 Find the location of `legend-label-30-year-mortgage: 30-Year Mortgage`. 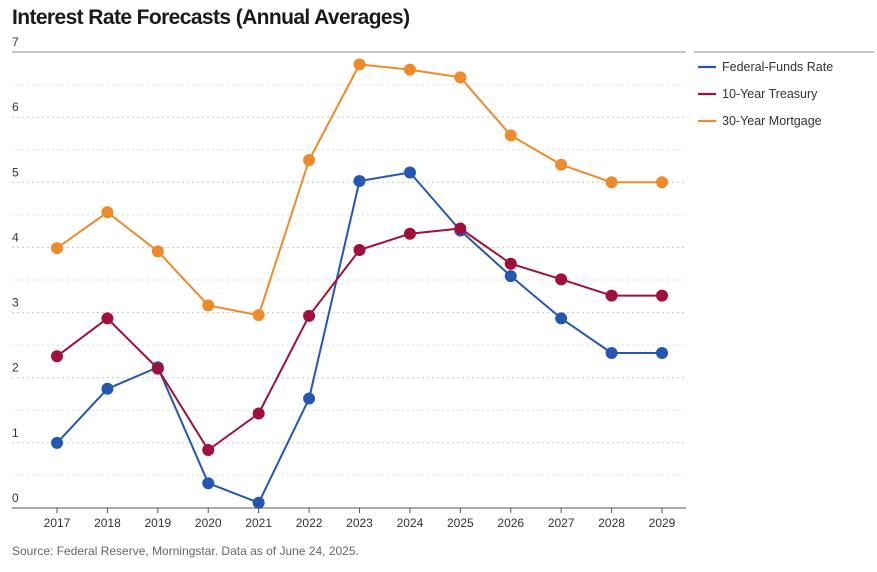

legend-label-30-year-mortgage: 30-Year Mortgage is located at coordinates (772, 121).